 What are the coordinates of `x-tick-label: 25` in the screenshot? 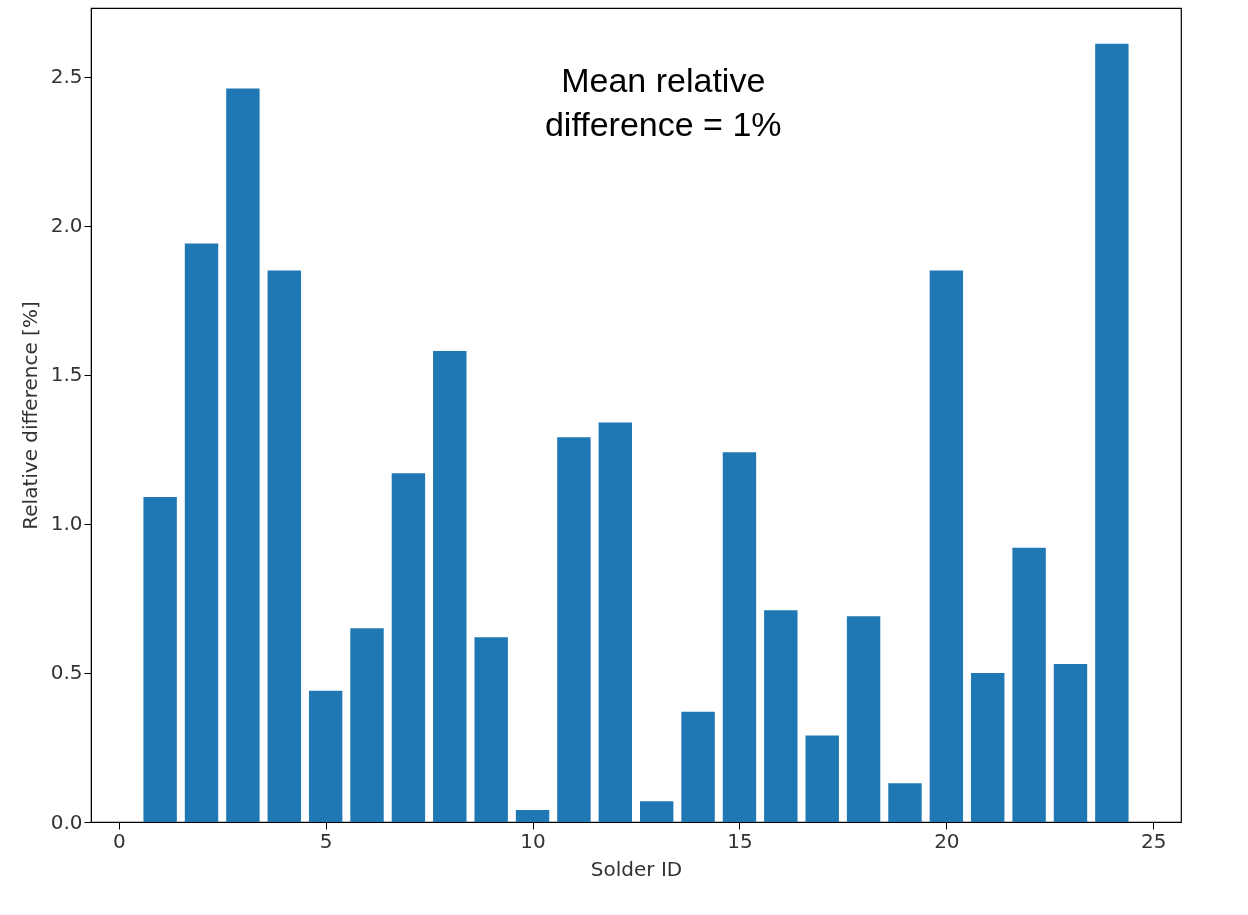 It's located at (1154, 840).